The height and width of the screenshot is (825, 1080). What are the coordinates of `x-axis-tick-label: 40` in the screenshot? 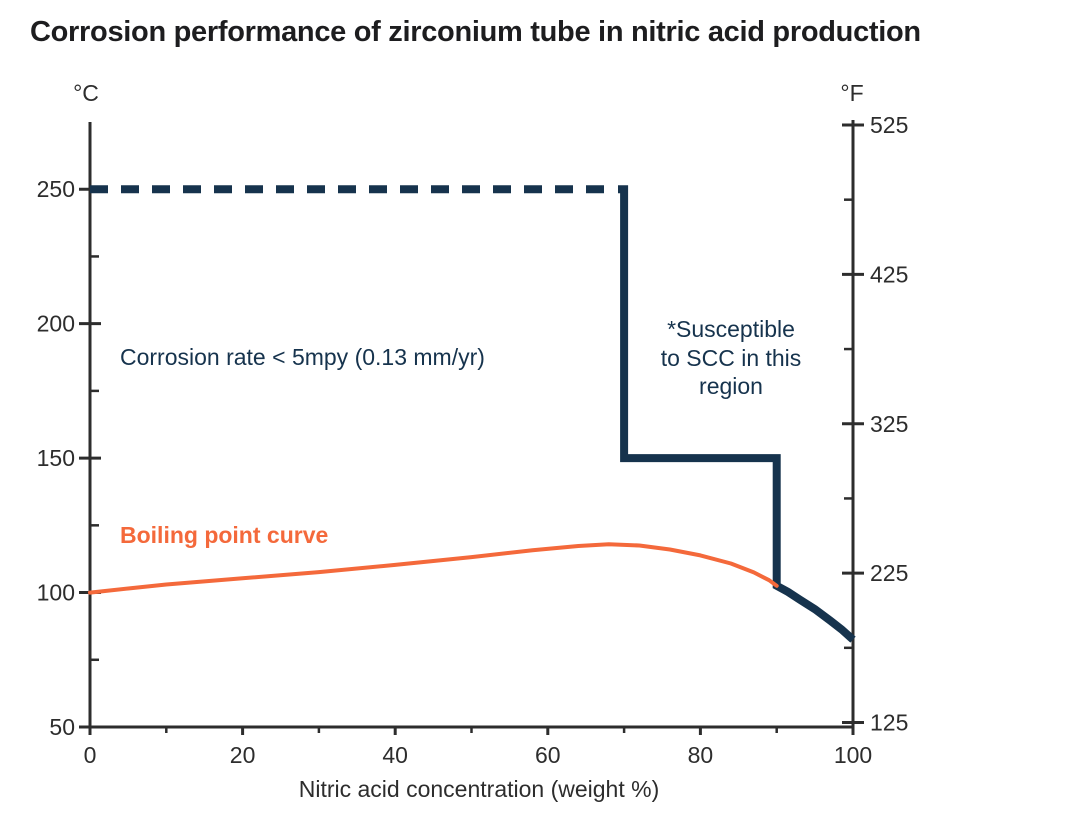 It's located at (395, 755).